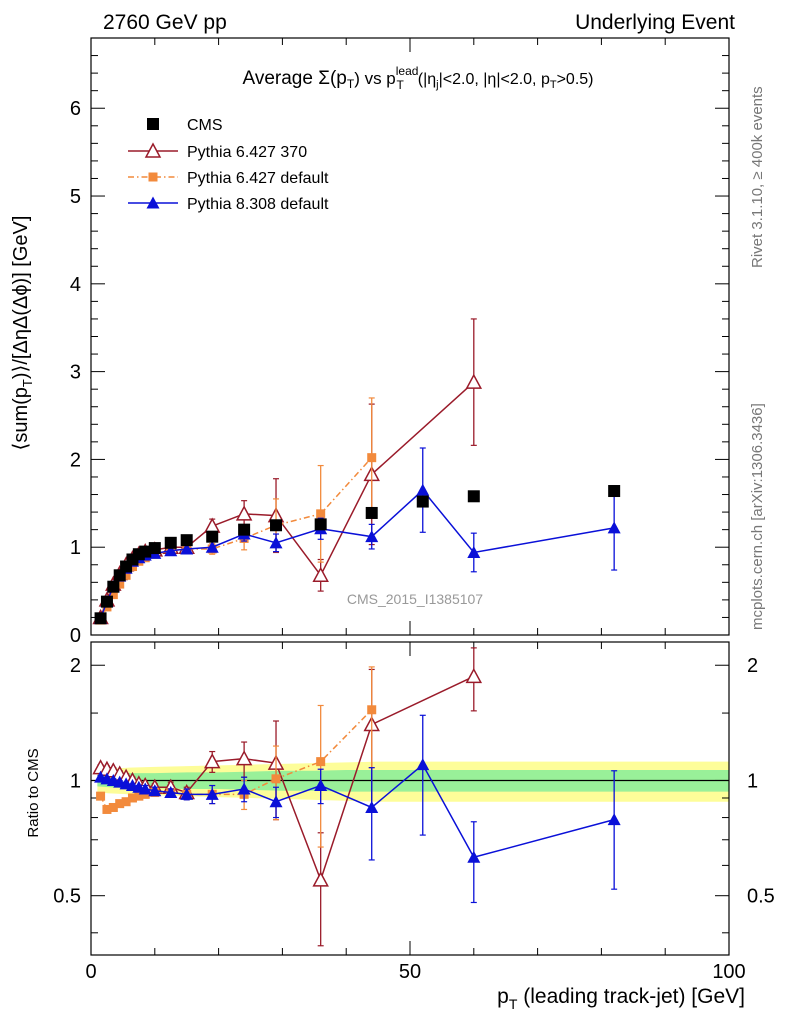  I want to click on title-sub-j: j, so click(436, 85).